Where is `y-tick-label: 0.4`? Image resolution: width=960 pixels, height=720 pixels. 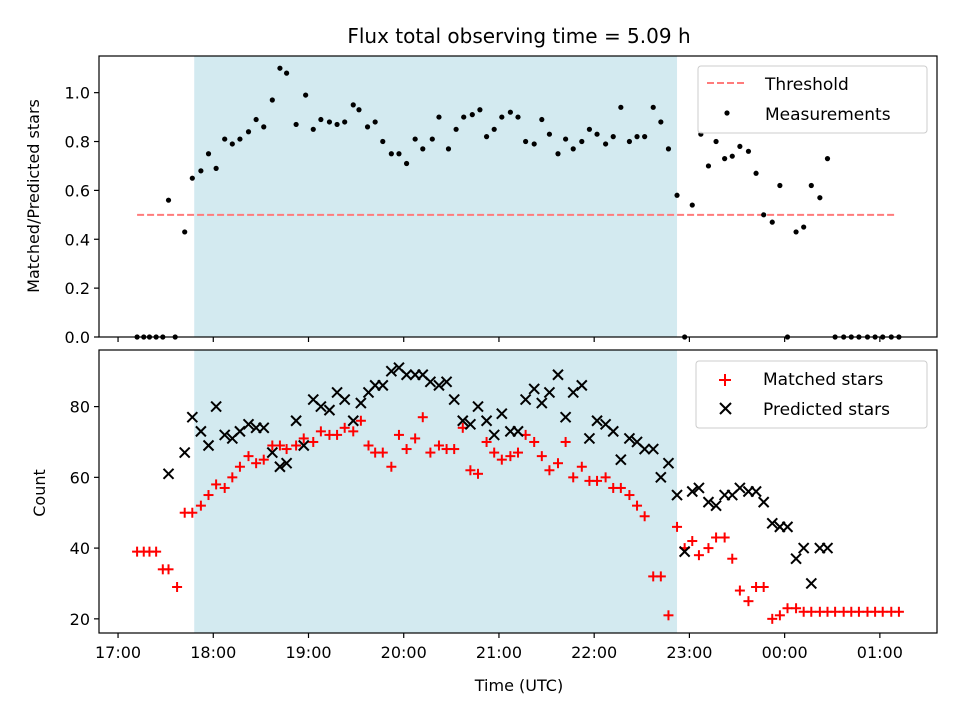
y-tick-label: 0.4 is located at coordinates (77, 239).